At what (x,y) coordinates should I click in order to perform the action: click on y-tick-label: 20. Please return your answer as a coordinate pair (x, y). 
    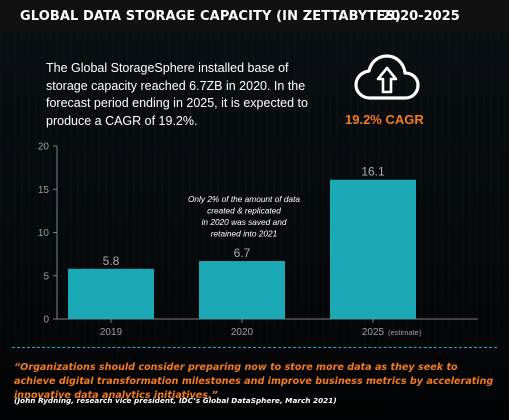
    Looking at the image, I should click on (44, 147).